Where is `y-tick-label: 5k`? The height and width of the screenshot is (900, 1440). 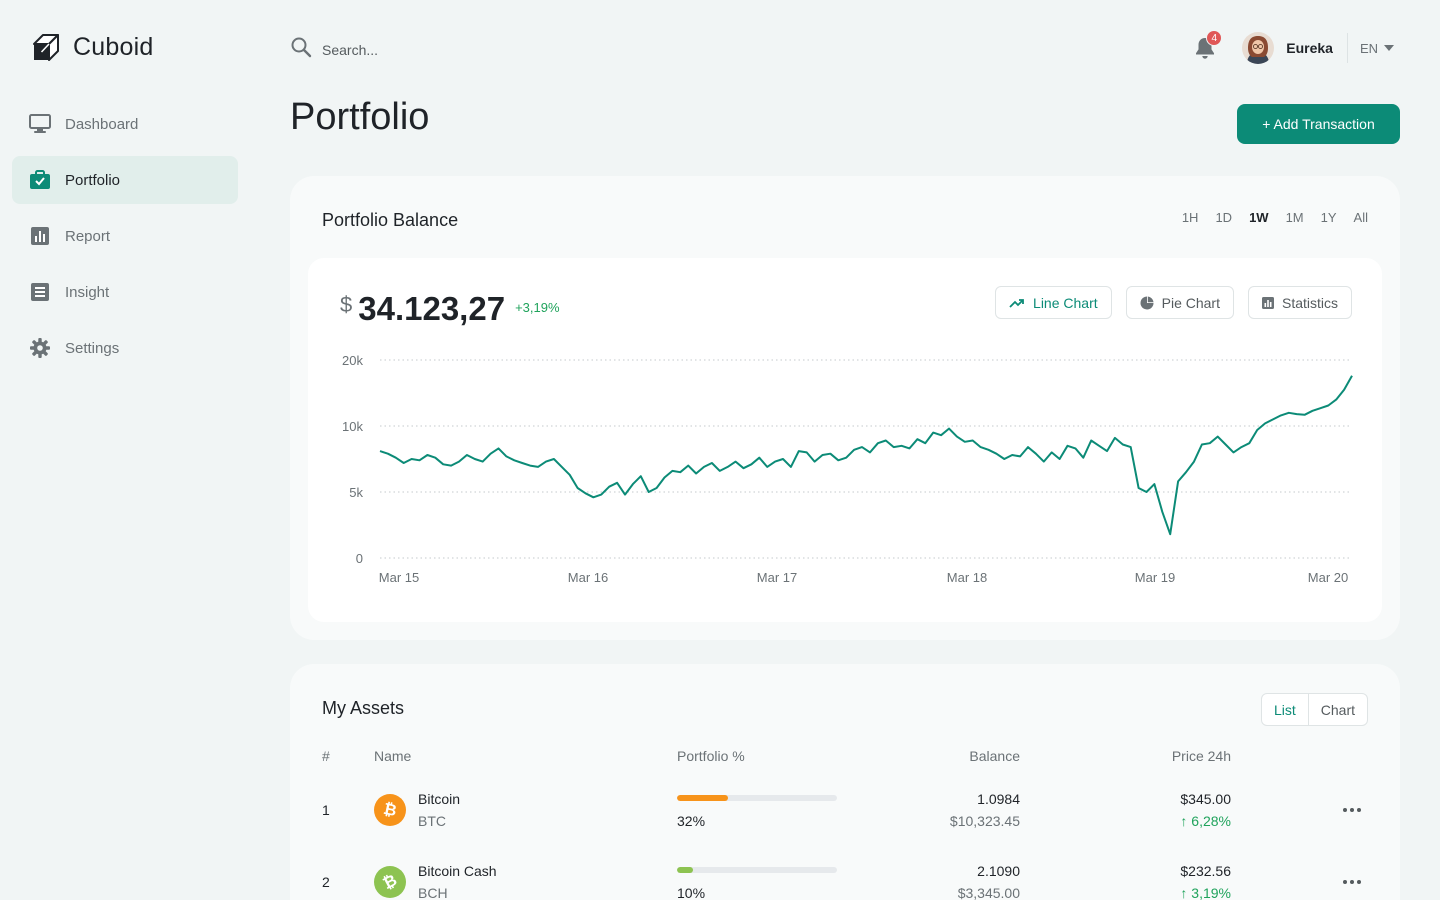
y-tick-label: 5k is located at coordinates (356, 492).